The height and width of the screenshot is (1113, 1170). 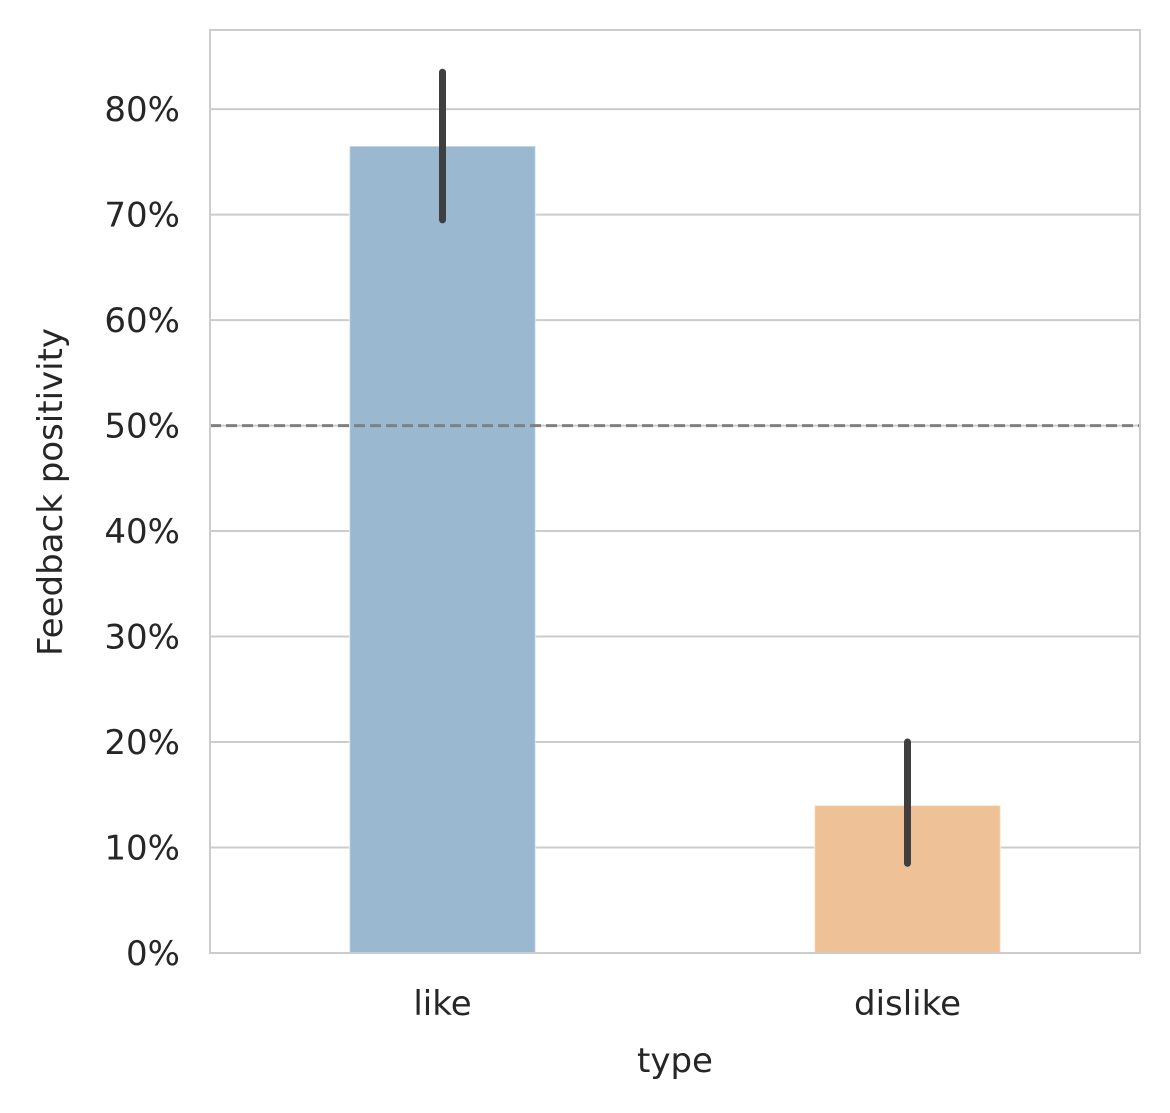 What do you see at coordinates (142, 427) in the screenshot?
I see `y-tick-label: 50%` at bounding box center [142, 427].